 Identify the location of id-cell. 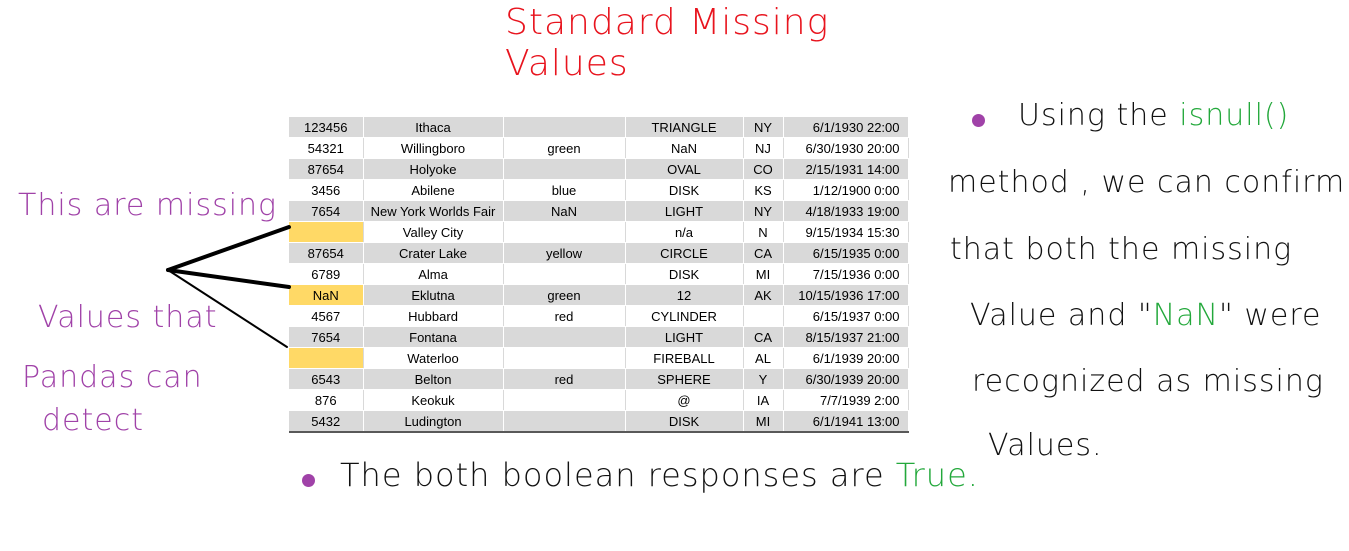
(326, 358).